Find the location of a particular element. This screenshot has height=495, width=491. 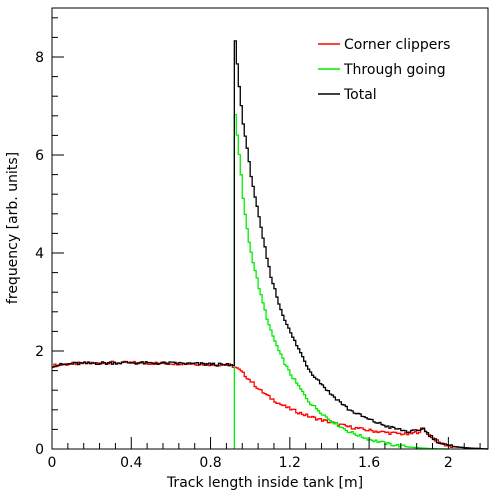

y-tick-label: 0 is located at coordinates (39, 450).